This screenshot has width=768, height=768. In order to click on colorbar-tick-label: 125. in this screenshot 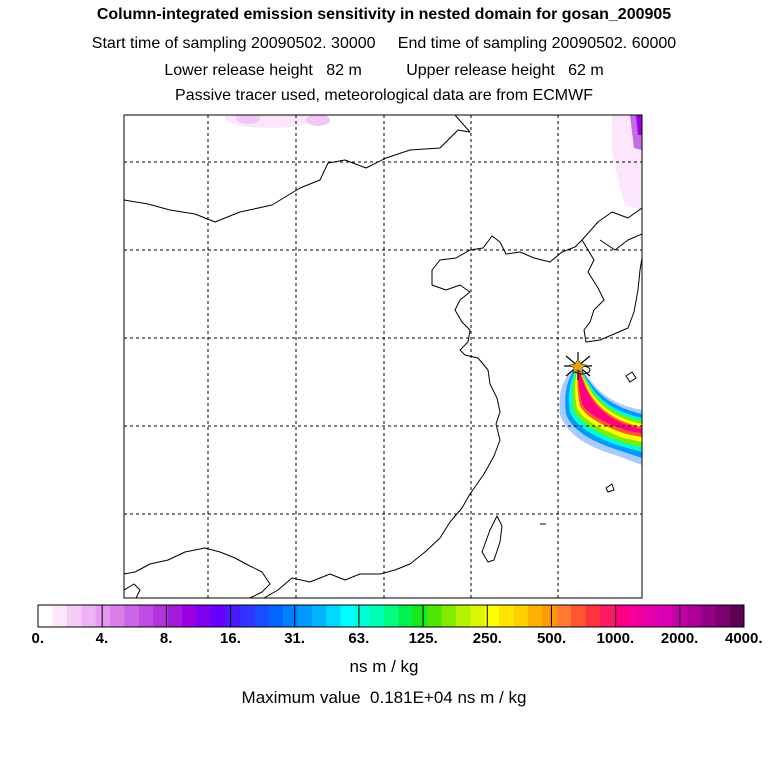, I will do `click(423, 638)`.